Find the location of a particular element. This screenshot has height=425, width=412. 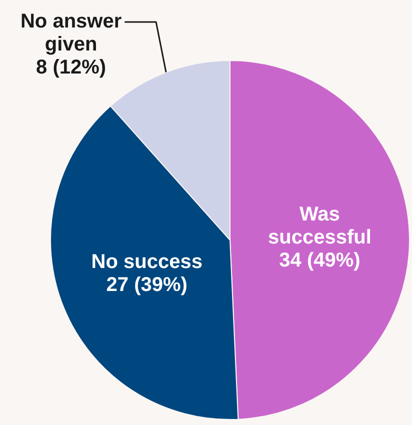

data-label: 8 (12%) is located at coordinates (71, 67).